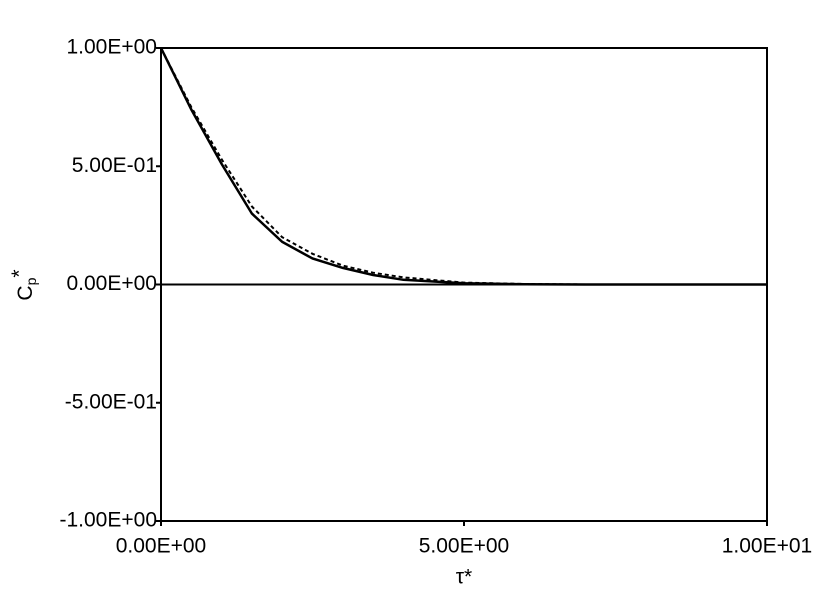  What do you see at coordinates (111, 47) in the screenshot?
I see `y-tick-label: 1.00E+00` at bounding box center [111, 47].